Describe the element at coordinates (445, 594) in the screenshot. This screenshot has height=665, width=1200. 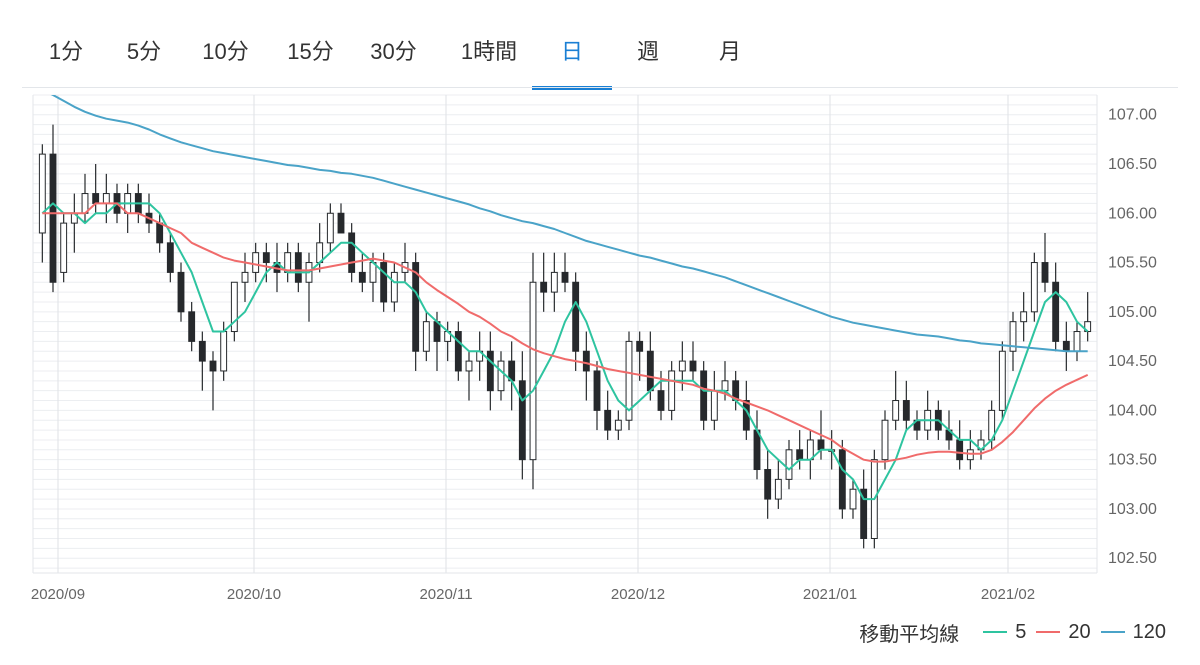
I see `x-tick-label: 2020/11` at that location.